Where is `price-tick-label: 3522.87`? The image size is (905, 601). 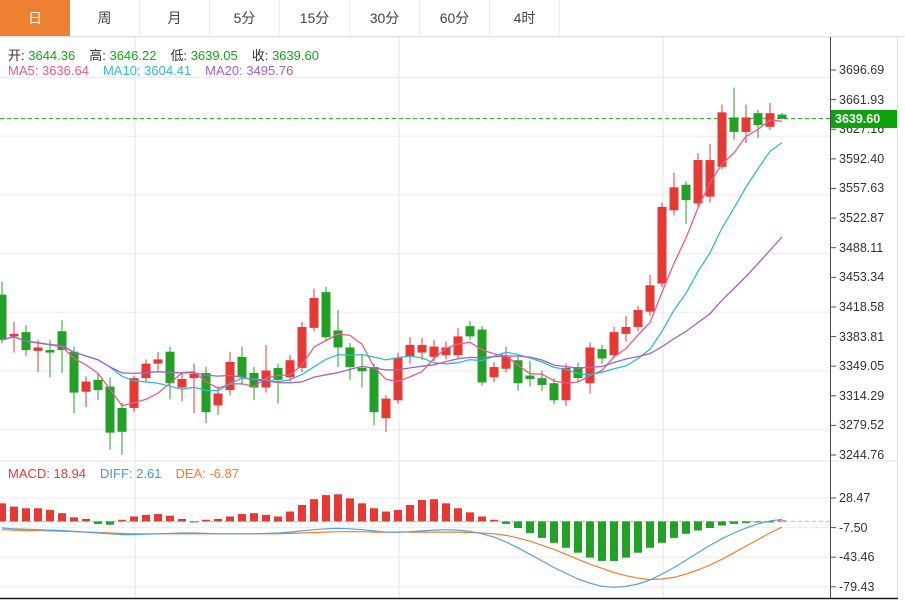 price-tick-label: 3522.87 is located at coordinates (862, 218).